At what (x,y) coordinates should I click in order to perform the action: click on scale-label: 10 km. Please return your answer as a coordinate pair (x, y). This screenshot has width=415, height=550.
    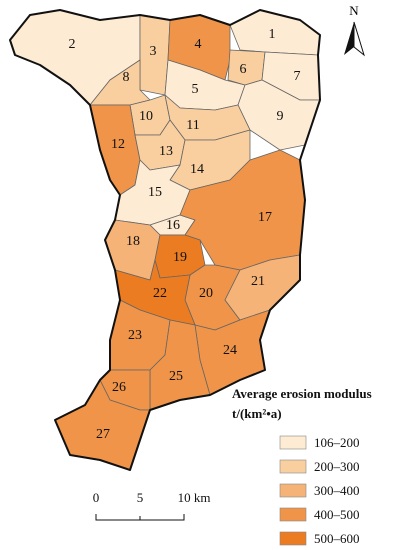
    Looking at the image, I should click on (194, 497).